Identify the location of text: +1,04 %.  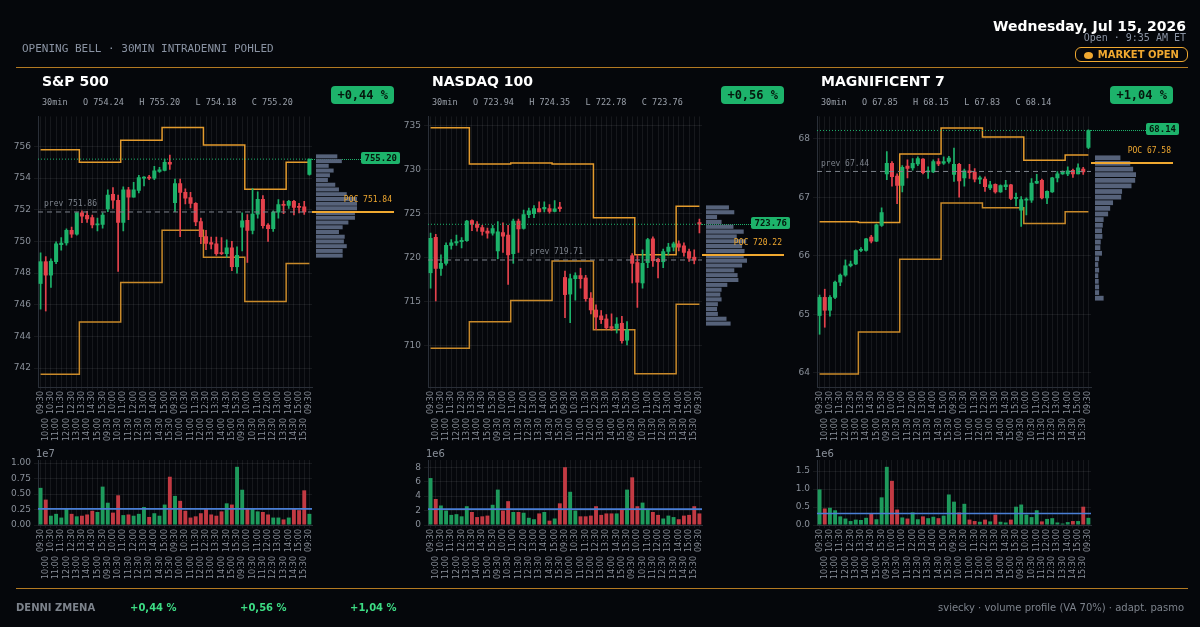
(373, 607).